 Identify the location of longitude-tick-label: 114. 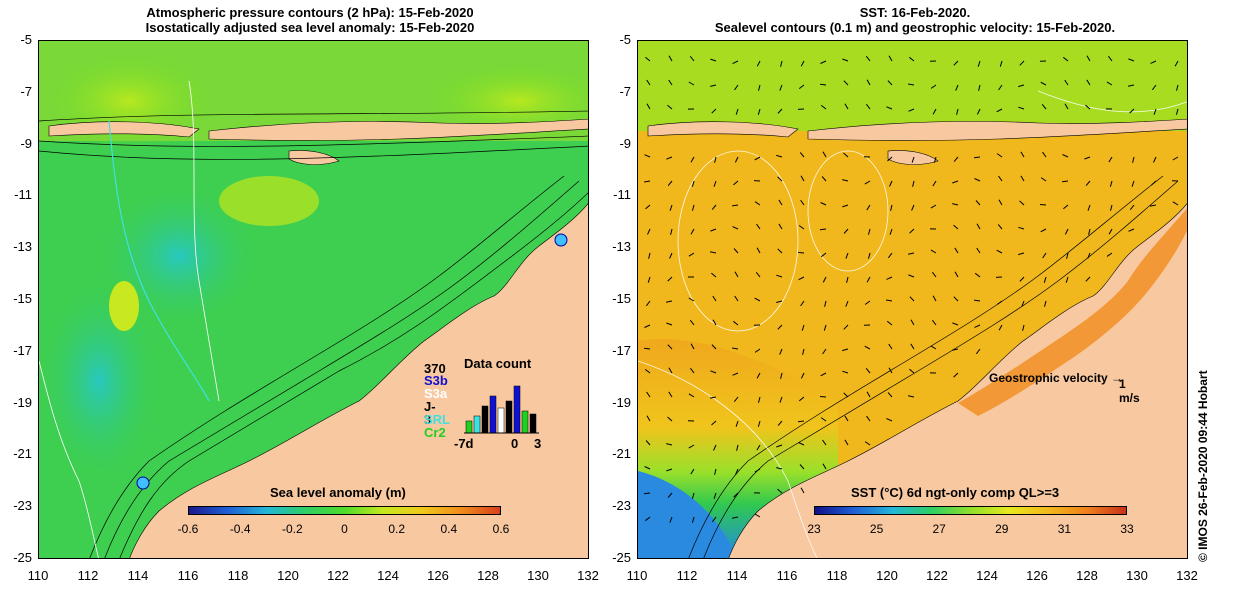
(737, 575).